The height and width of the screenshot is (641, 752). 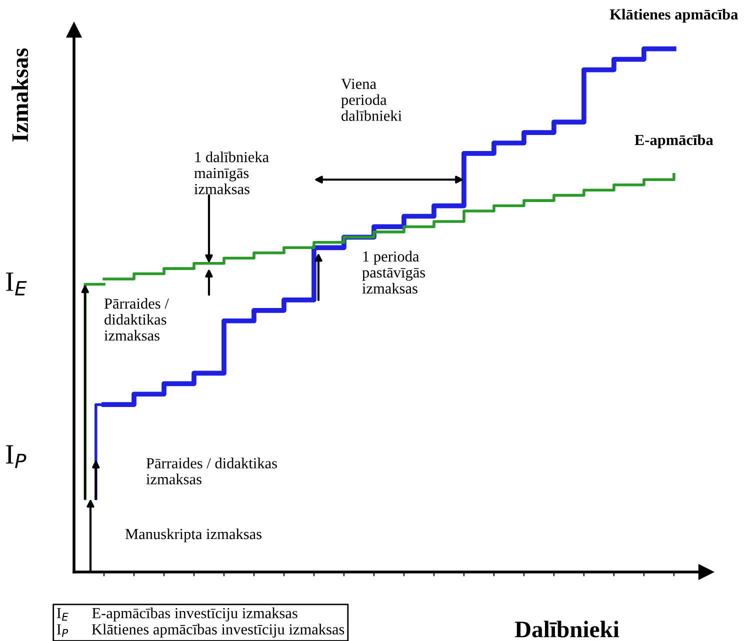 What do you see at coordinates (193, 535) in the screenshot?
I see `annotation: Manuskripta izmaksas` at bounding box center [193, 535].